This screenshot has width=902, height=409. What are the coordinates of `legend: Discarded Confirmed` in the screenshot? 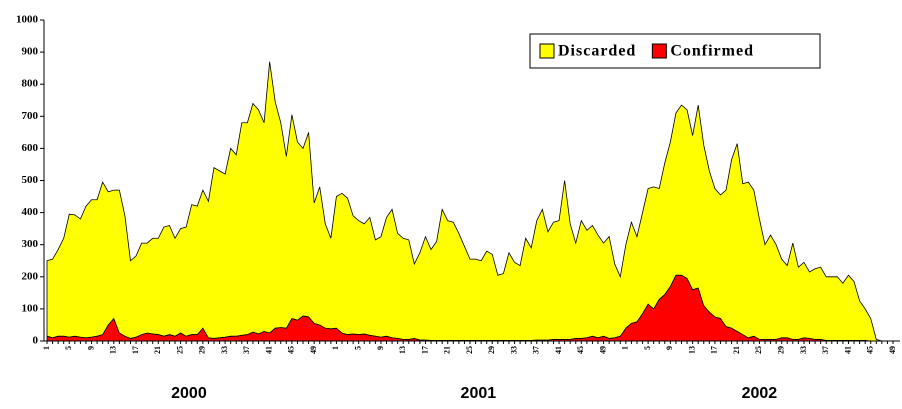 It's located at (675, 51).